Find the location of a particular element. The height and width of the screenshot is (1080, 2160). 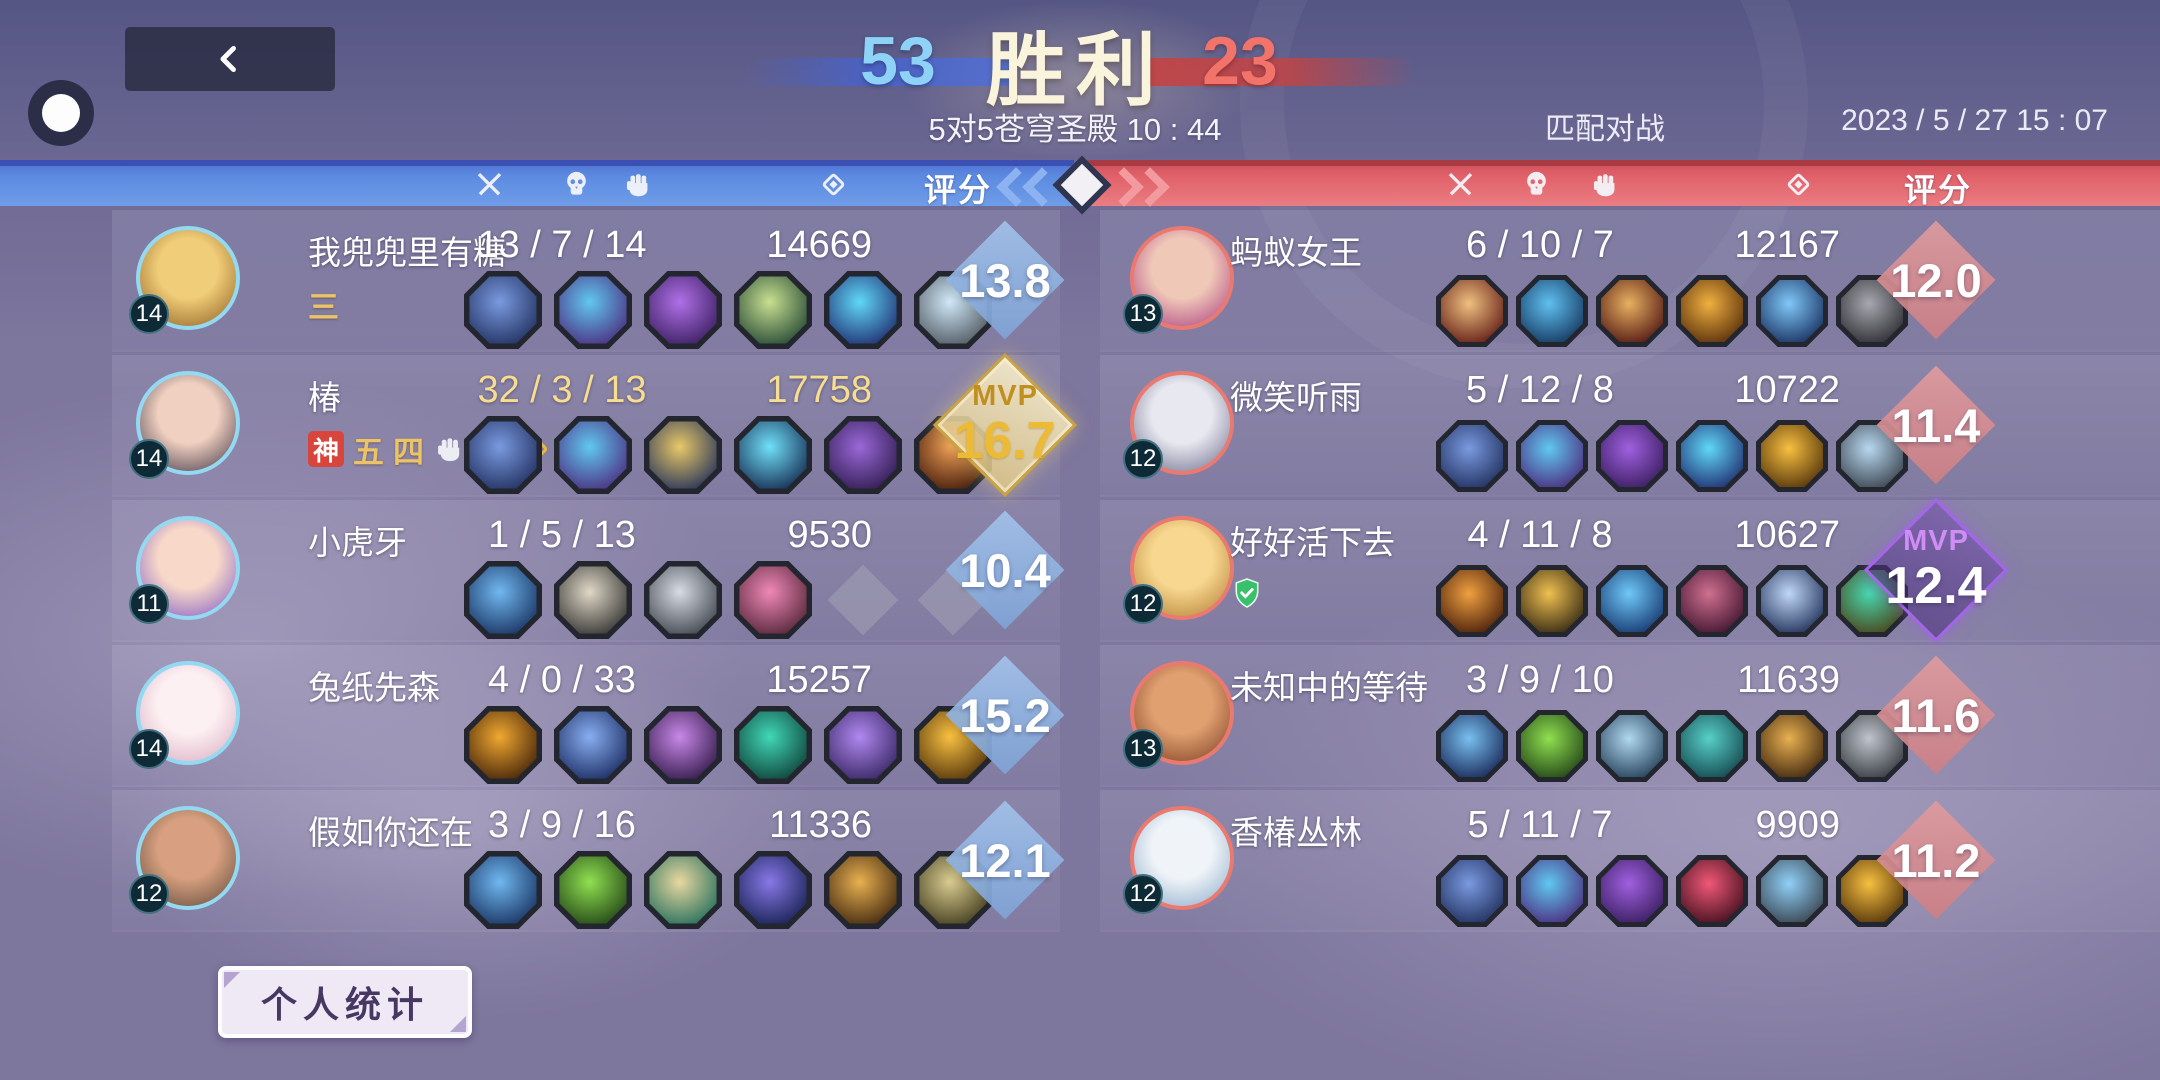

player-row: 13 未知中的等待 3 / 9 / 10 11639 MVP11.6 is located at coordinates (1630, 715).